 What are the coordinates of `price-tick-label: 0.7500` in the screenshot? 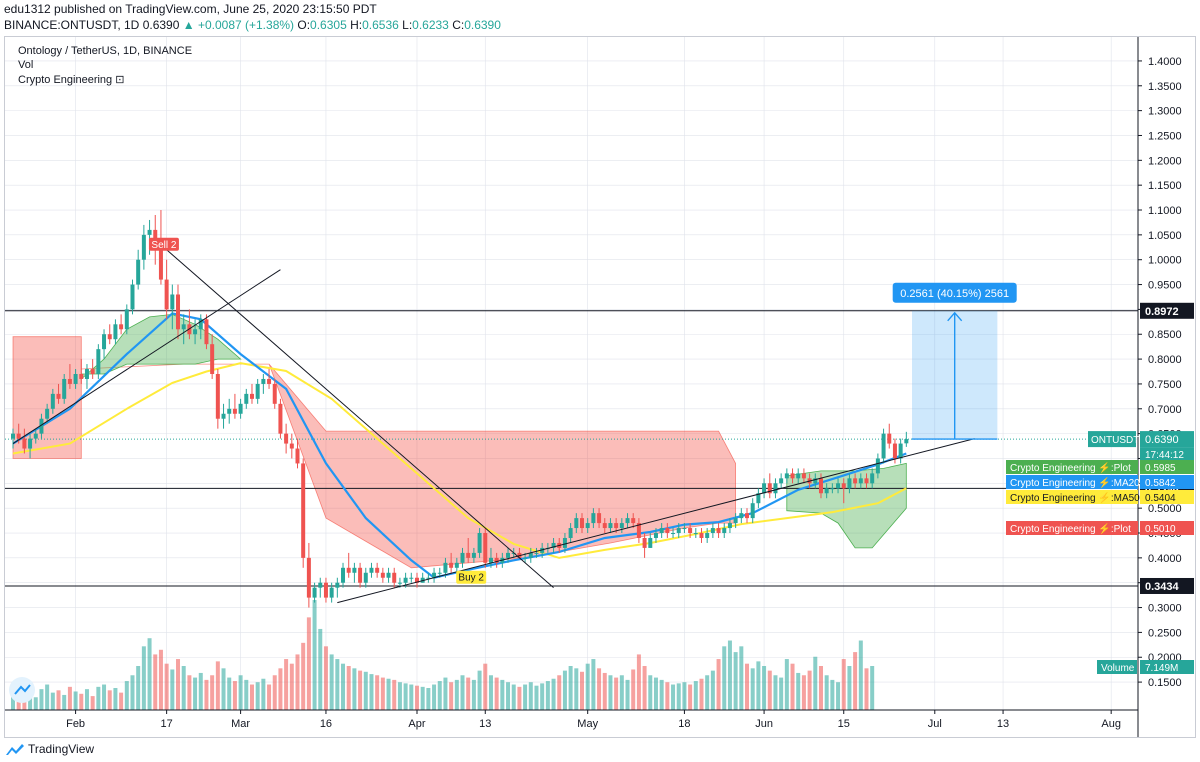 It's located at (1165, 385).